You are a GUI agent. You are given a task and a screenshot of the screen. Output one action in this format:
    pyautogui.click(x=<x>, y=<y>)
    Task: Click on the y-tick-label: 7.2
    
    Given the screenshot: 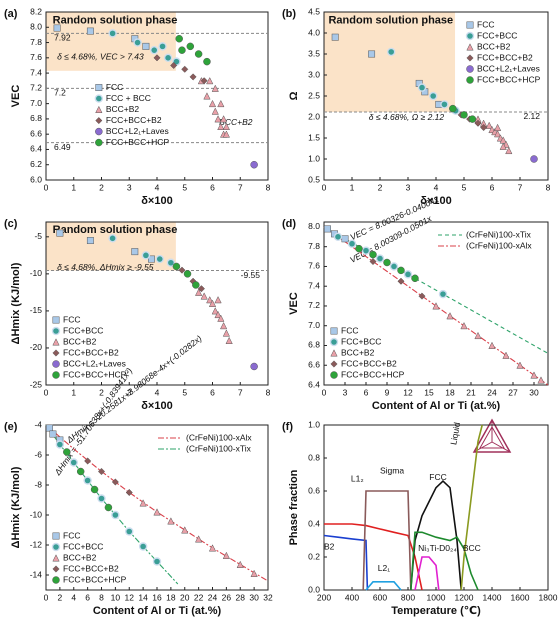 What is the action you would take?
    pyautogui.click(x=36, y=88)
    